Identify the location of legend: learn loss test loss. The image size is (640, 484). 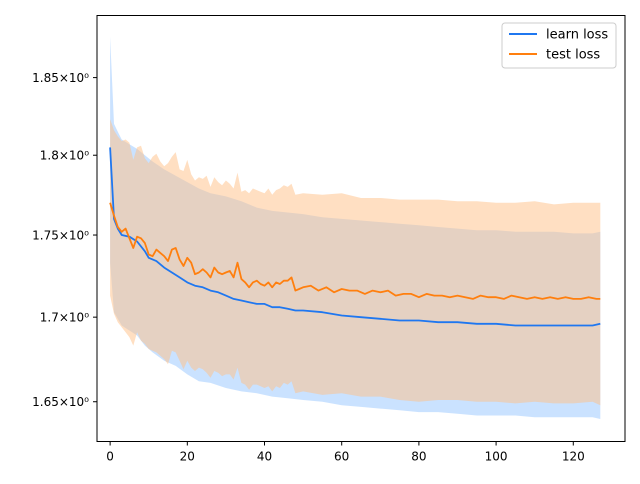
(559, 45).